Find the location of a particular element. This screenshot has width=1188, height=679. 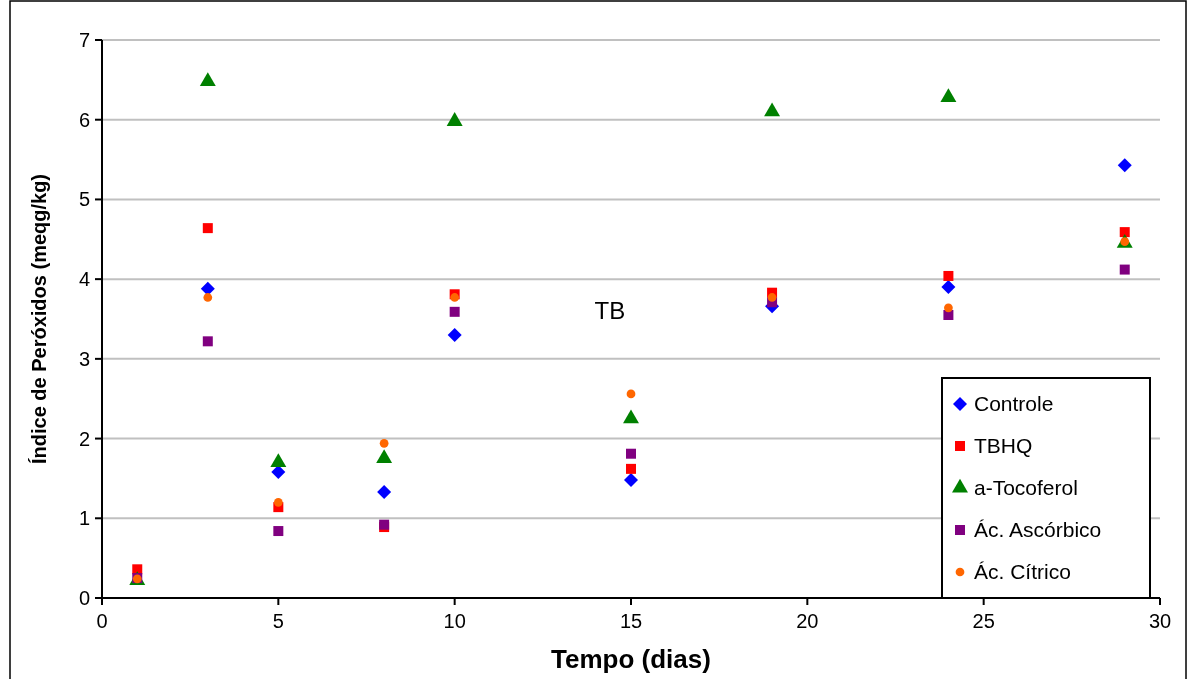

y-tick-label: 1 is located at coordinates (84, 518).